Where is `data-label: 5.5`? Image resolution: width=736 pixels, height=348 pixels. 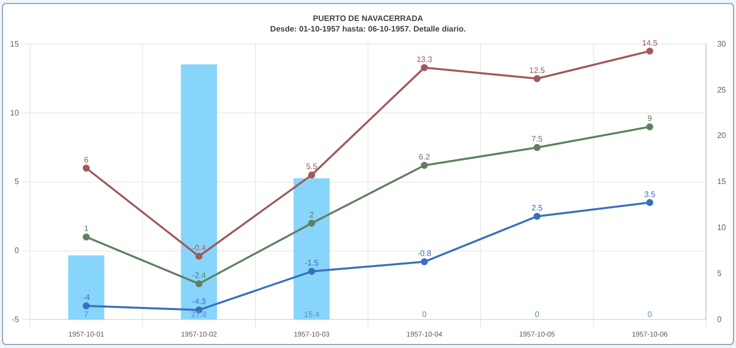 data-label: 5.5 is located at coordinates (312, 167).